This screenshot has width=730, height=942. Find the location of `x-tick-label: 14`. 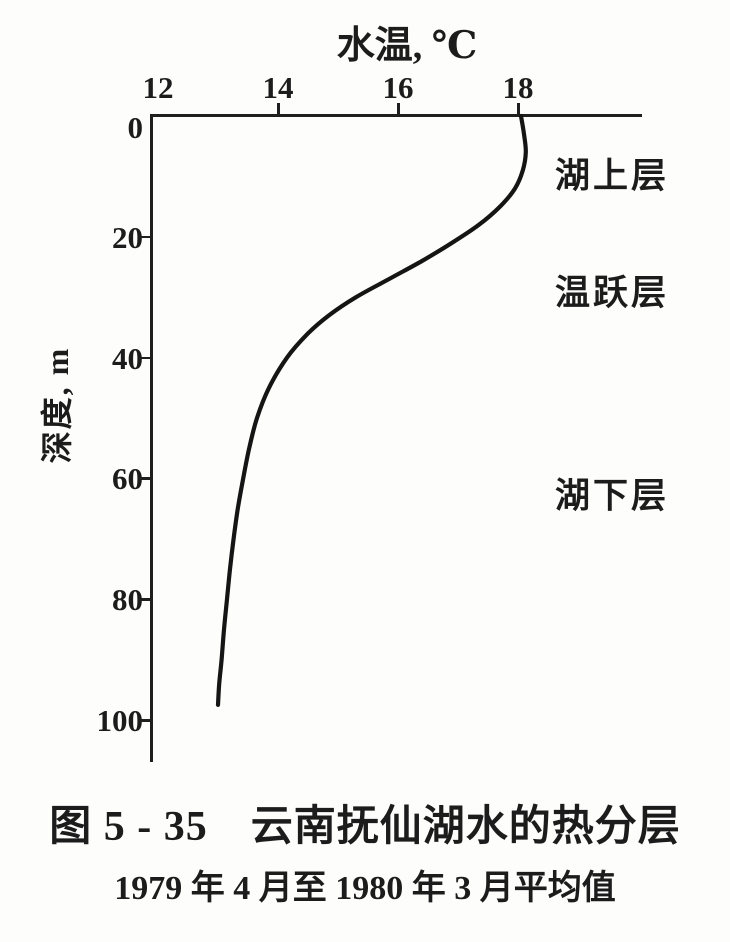

x-tick-label: 14 is located at coordinates (278, 87).